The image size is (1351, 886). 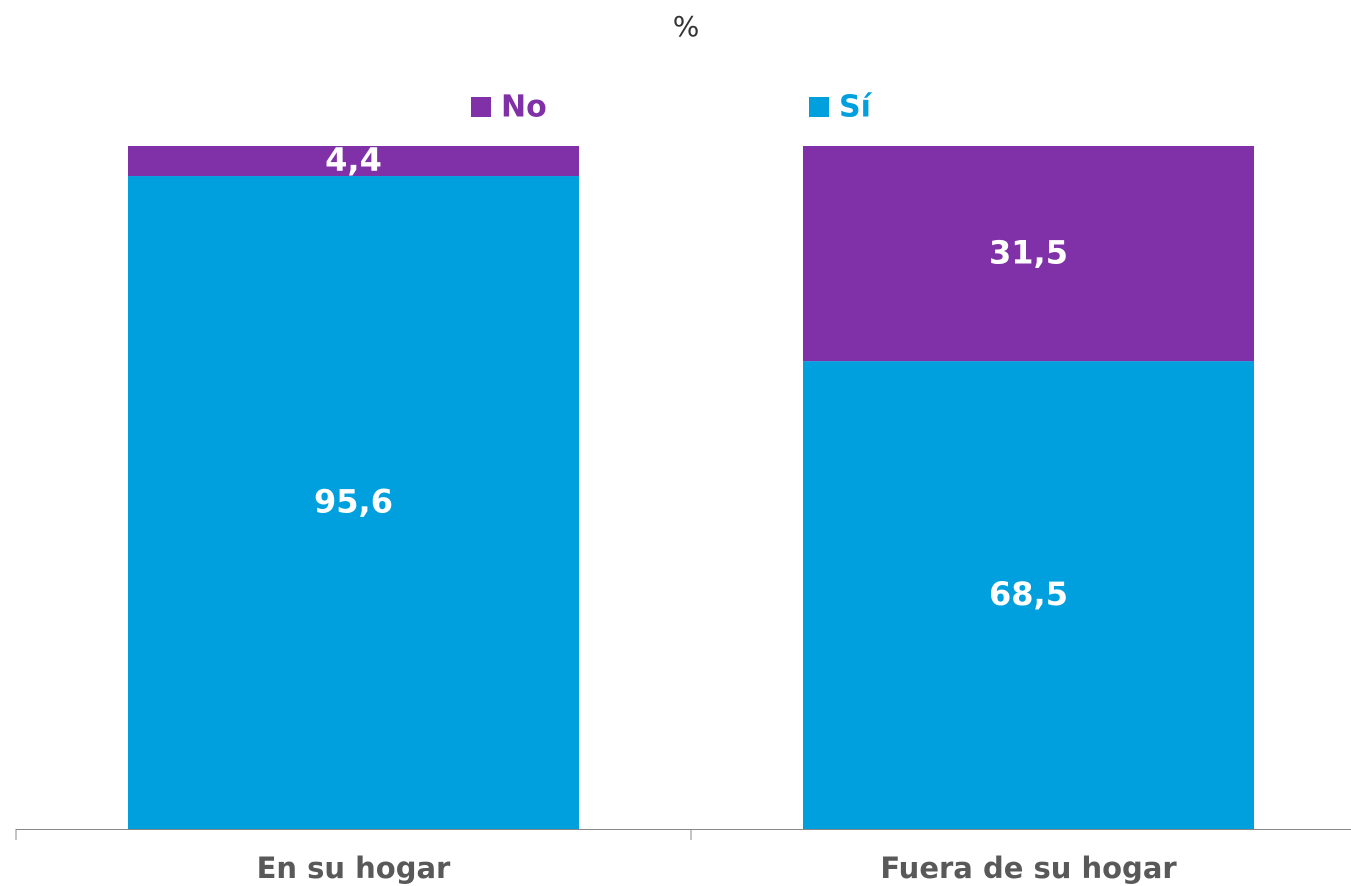 I want to click on chart-title: %, so click(x=686, y=26).